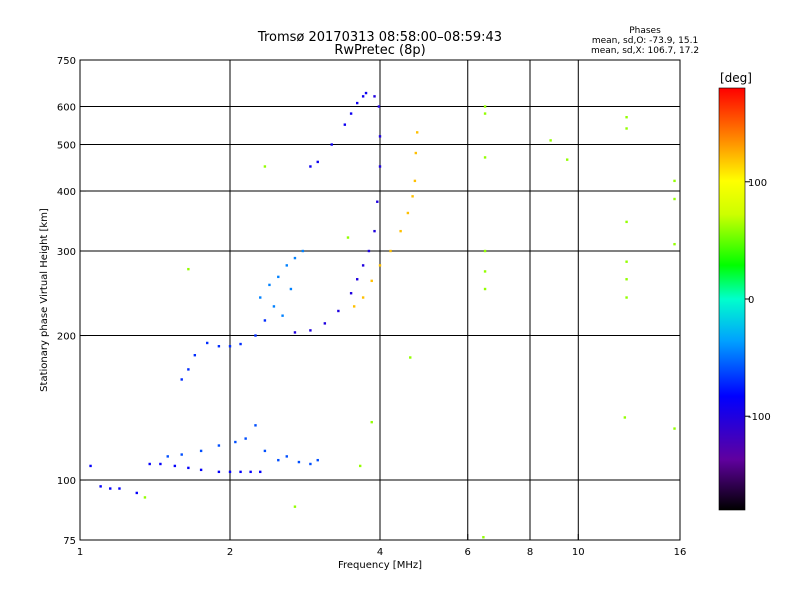  I want to click on colorbar, so click(732, 299).